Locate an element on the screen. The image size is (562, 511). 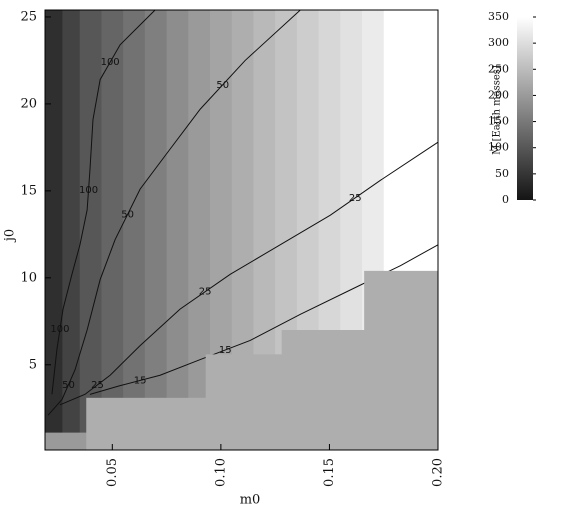
colorbar-tick-label: 100 is located at coordinates (498, 147).